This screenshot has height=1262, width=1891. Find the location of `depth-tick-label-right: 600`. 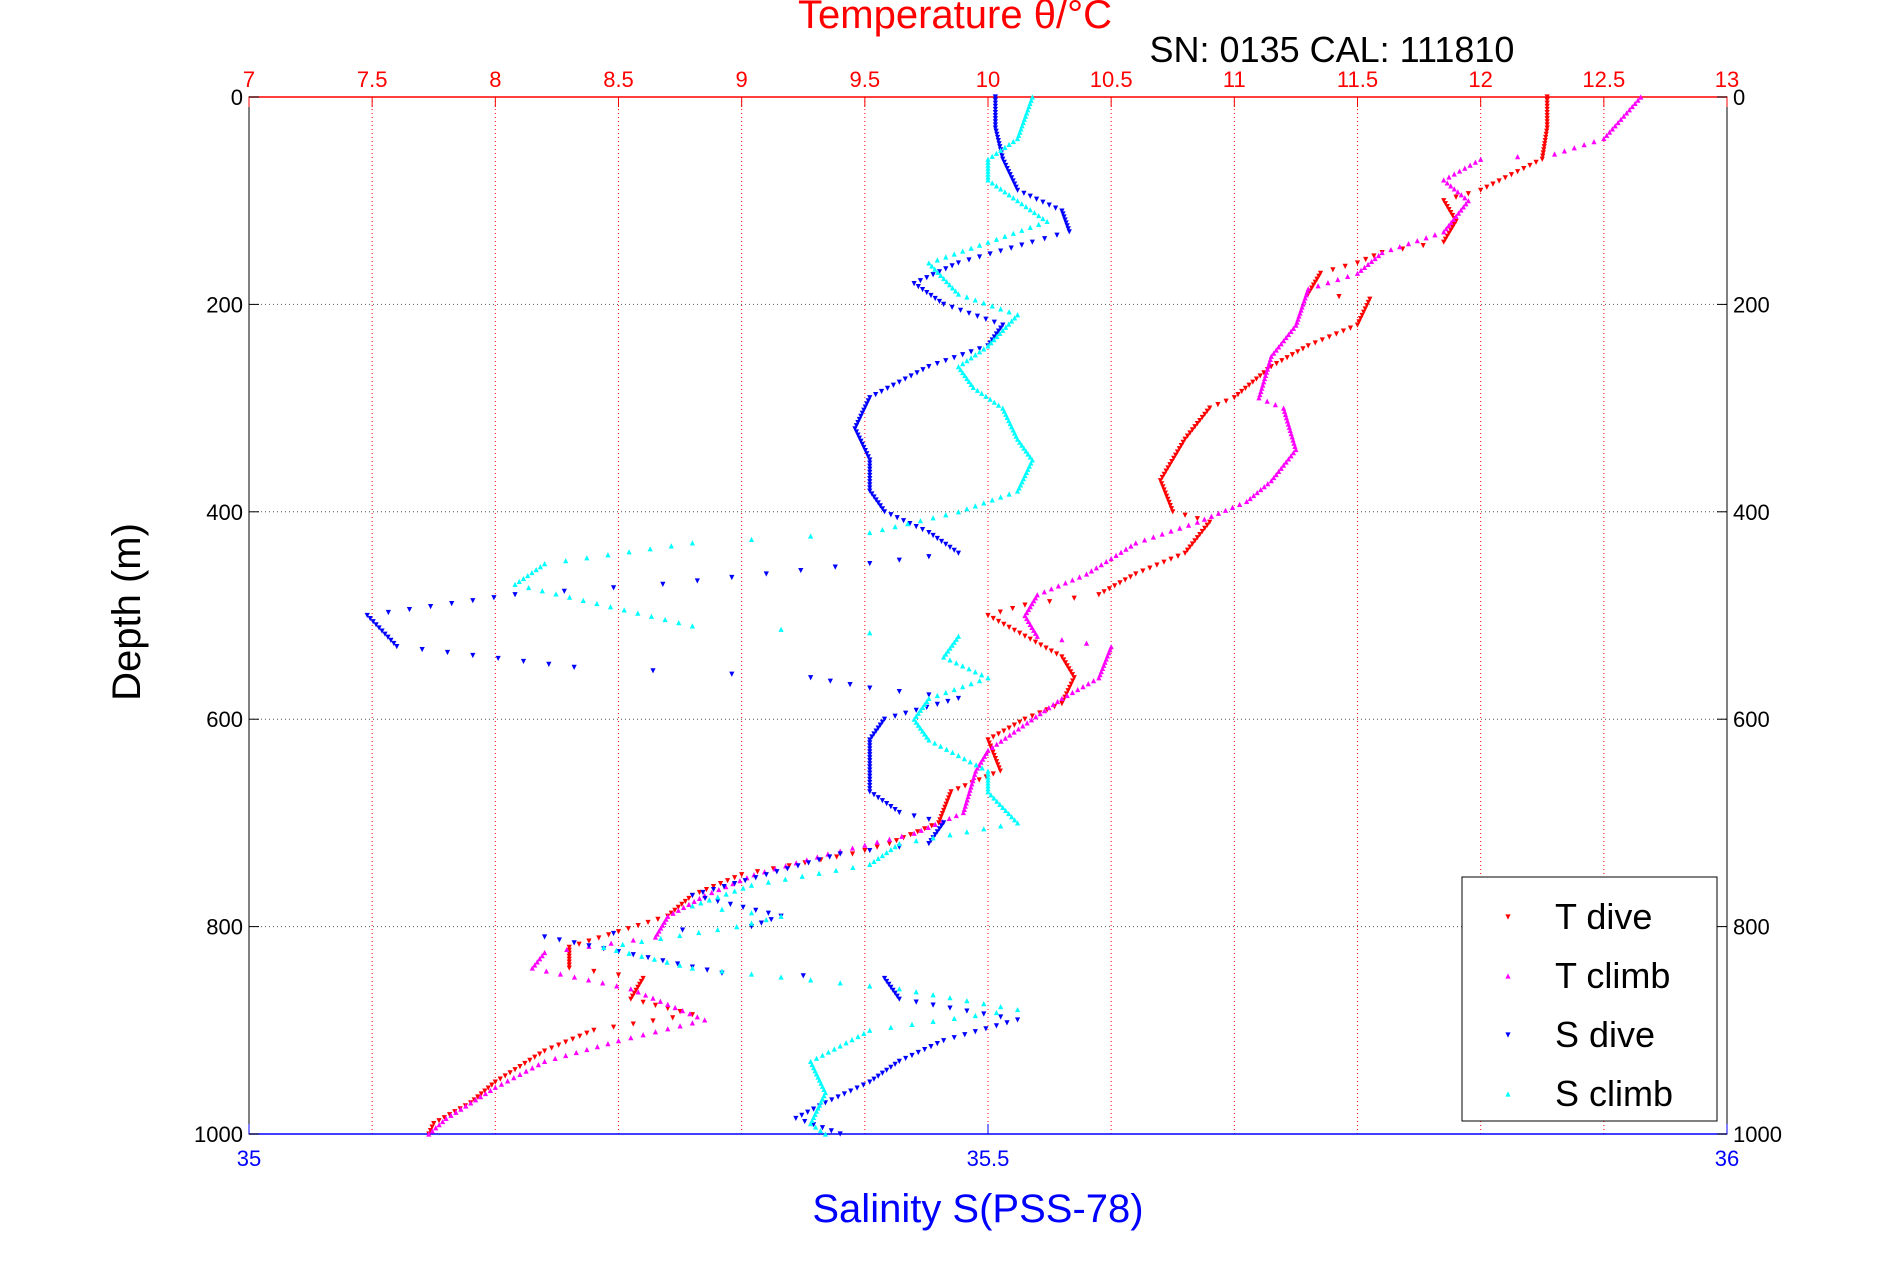

depth-tick-label-right: 600 is located at coordinates (1751, 719).